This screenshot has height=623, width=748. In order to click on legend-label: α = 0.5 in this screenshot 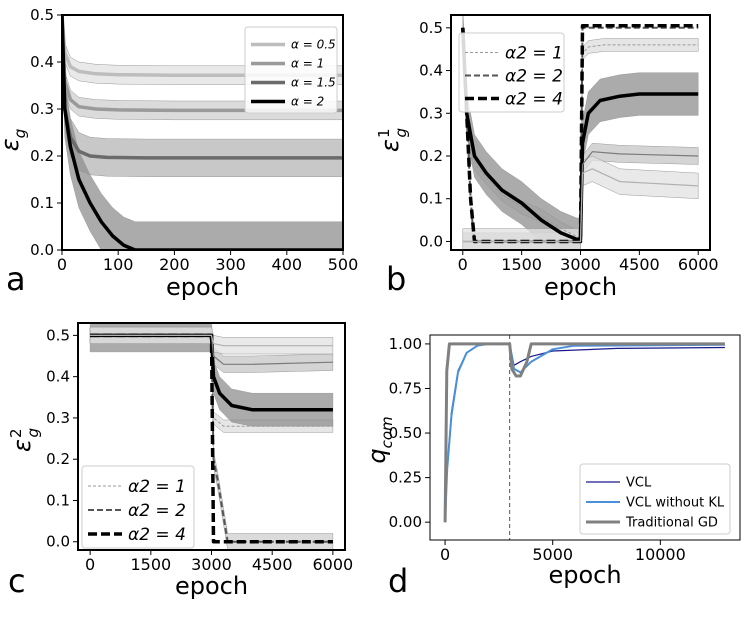, I will do `click(313, 45)`.